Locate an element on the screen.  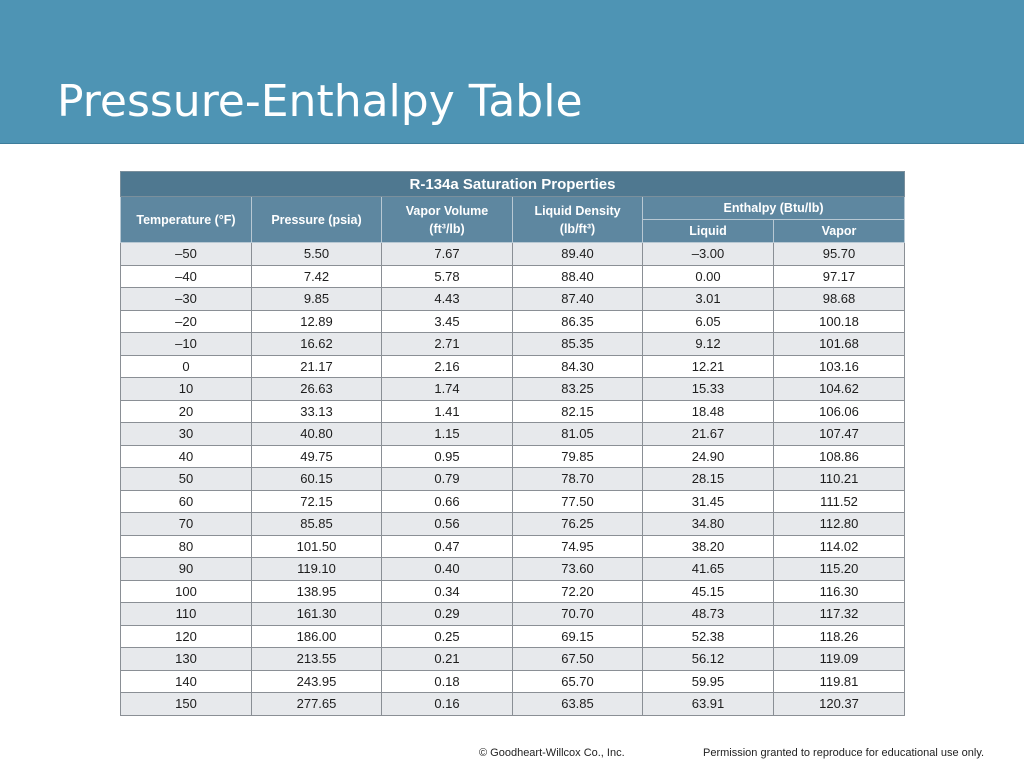
cell-pressure: 138.95 is located at coordinates (316, 591).